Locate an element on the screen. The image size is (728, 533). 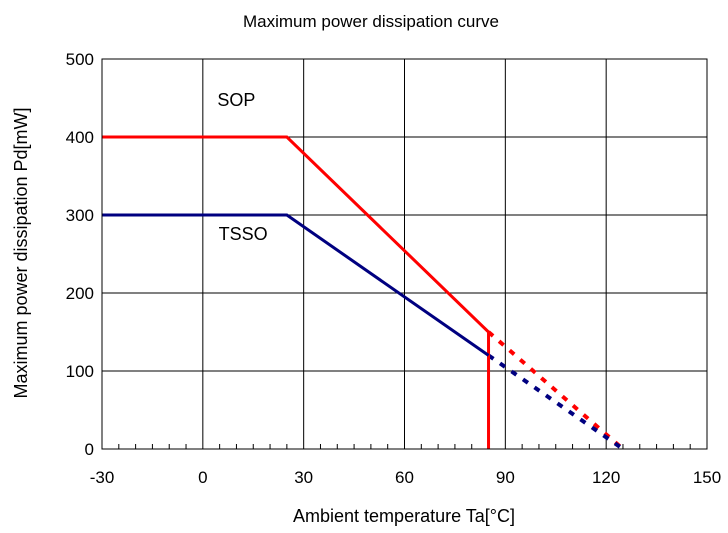
y-axis-label: Maximum power dissipation Pd[mW] is located at coordinates (21, 252).